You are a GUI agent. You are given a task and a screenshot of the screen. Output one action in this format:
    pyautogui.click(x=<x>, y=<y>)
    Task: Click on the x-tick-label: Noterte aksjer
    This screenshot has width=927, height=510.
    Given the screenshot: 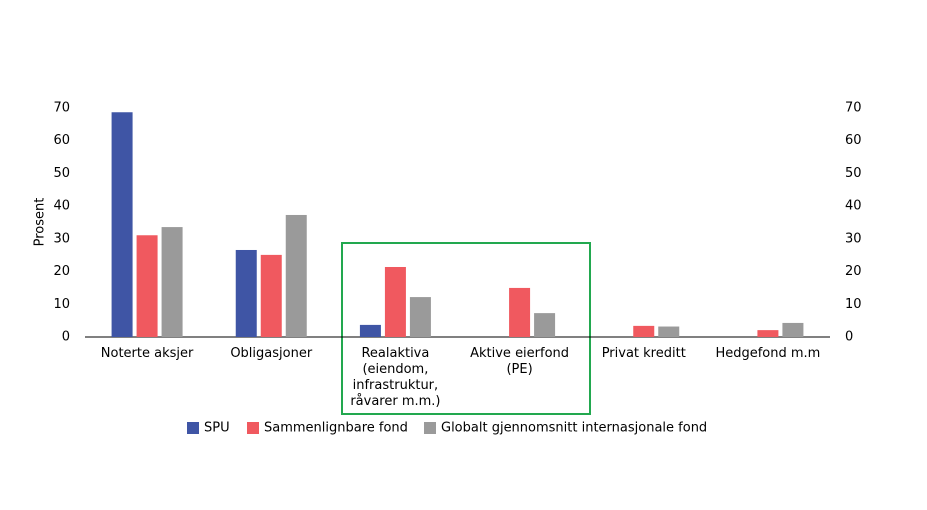 What is the action you would take?
    pyautogui.click(x=147, y=353)
    